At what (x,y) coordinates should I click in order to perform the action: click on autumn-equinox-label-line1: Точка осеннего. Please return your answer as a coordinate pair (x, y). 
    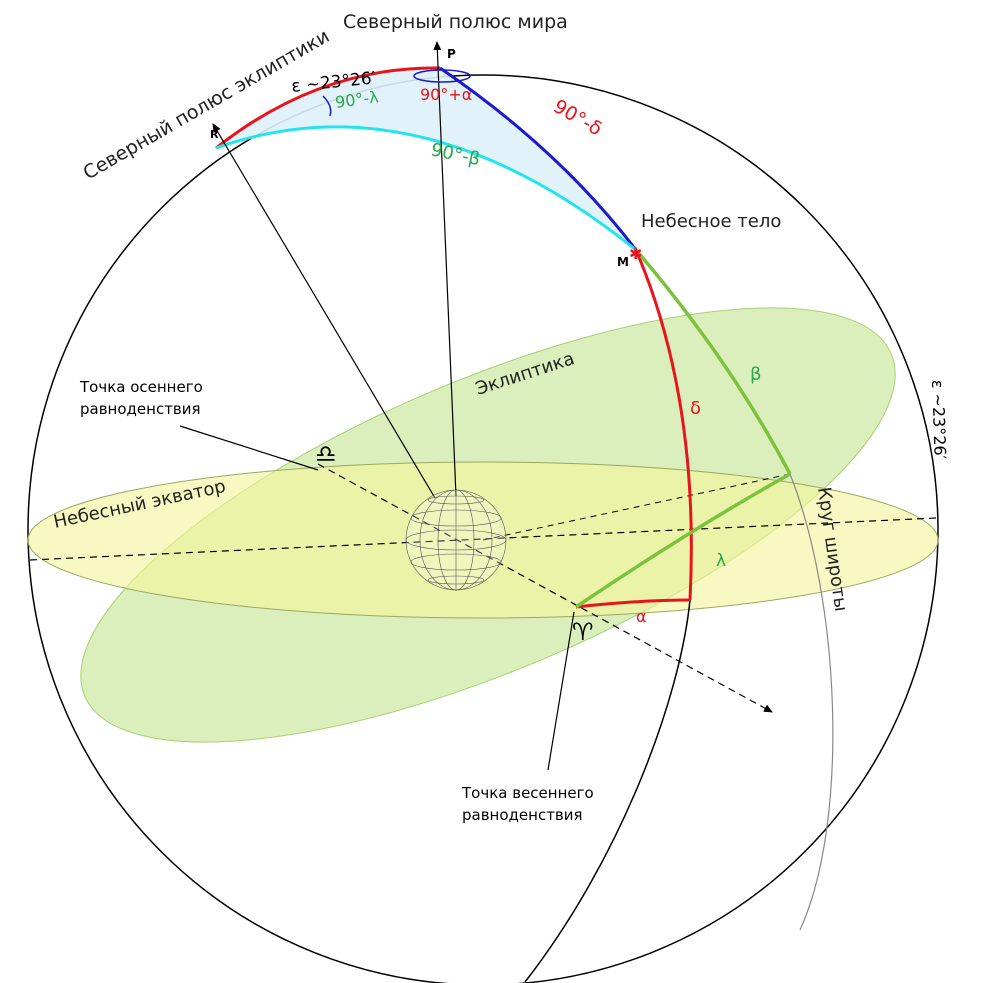
    Looking at the image, I should click on (141, 387).